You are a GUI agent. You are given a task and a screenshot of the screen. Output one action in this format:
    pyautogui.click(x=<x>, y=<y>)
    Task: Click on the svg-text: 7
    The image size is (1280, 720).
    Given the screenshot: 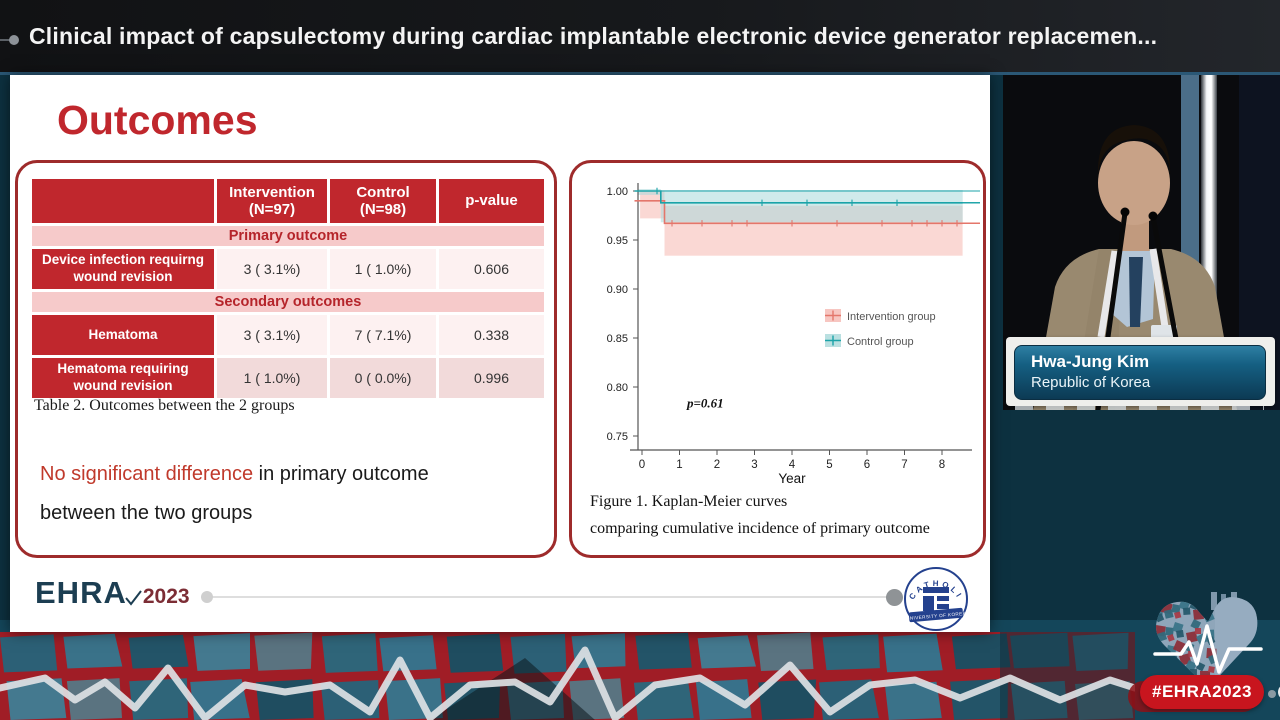 What is the action you would take?
    pyautogui.click(x=904, y=465)
    